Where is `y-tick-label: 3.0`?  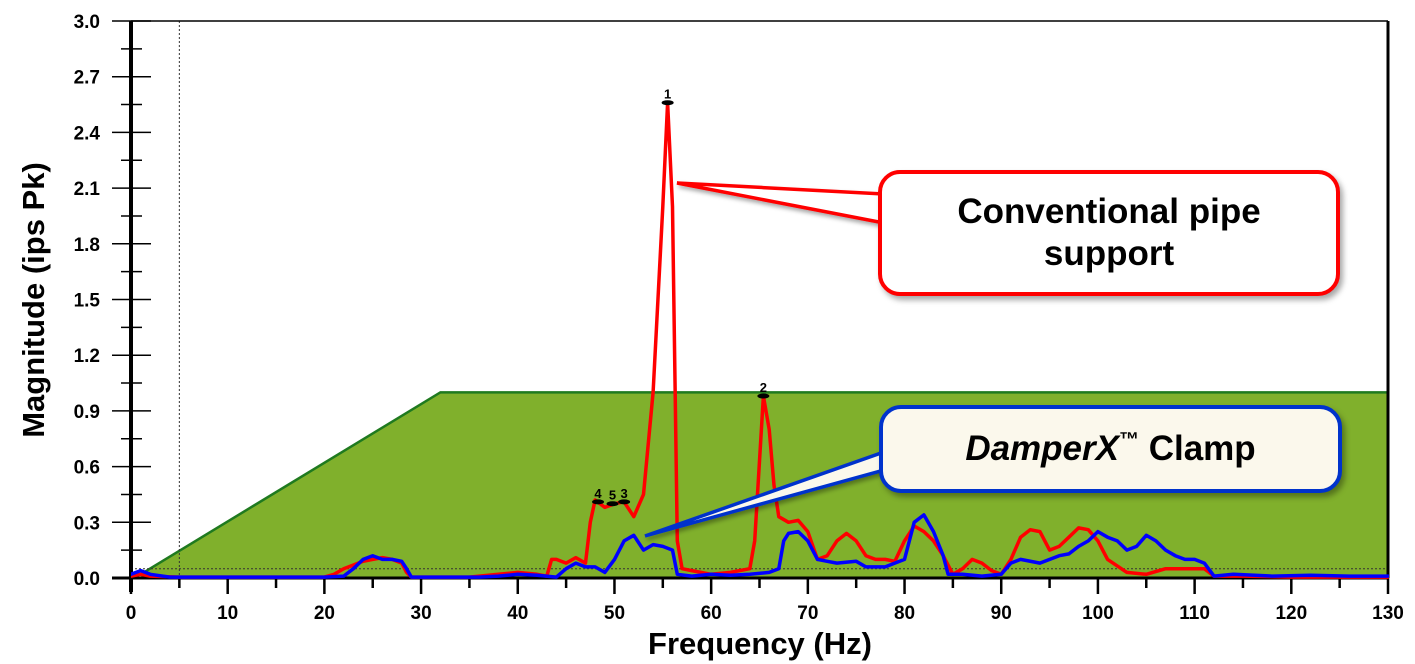 y-tick-label: 3.0 is located at coordinates (87, 22).